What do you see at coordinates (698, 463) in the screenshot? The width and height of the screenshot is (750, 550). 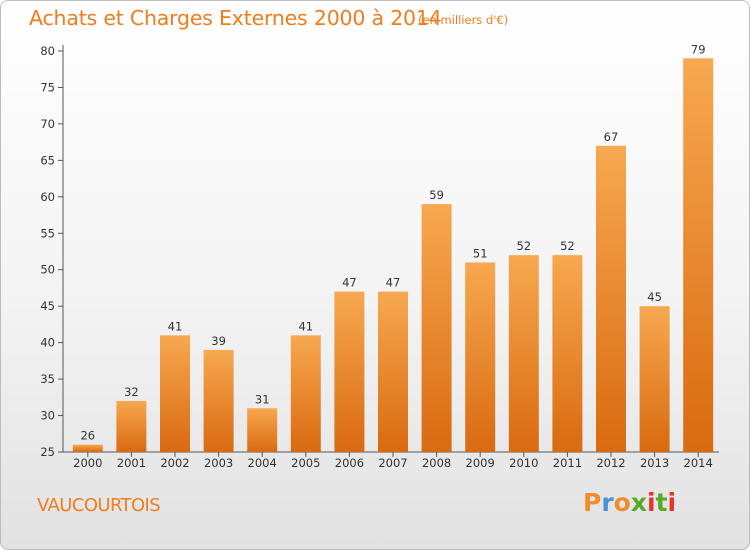 I see `x-tick-label: 2014` at bounding box center [698, 463].